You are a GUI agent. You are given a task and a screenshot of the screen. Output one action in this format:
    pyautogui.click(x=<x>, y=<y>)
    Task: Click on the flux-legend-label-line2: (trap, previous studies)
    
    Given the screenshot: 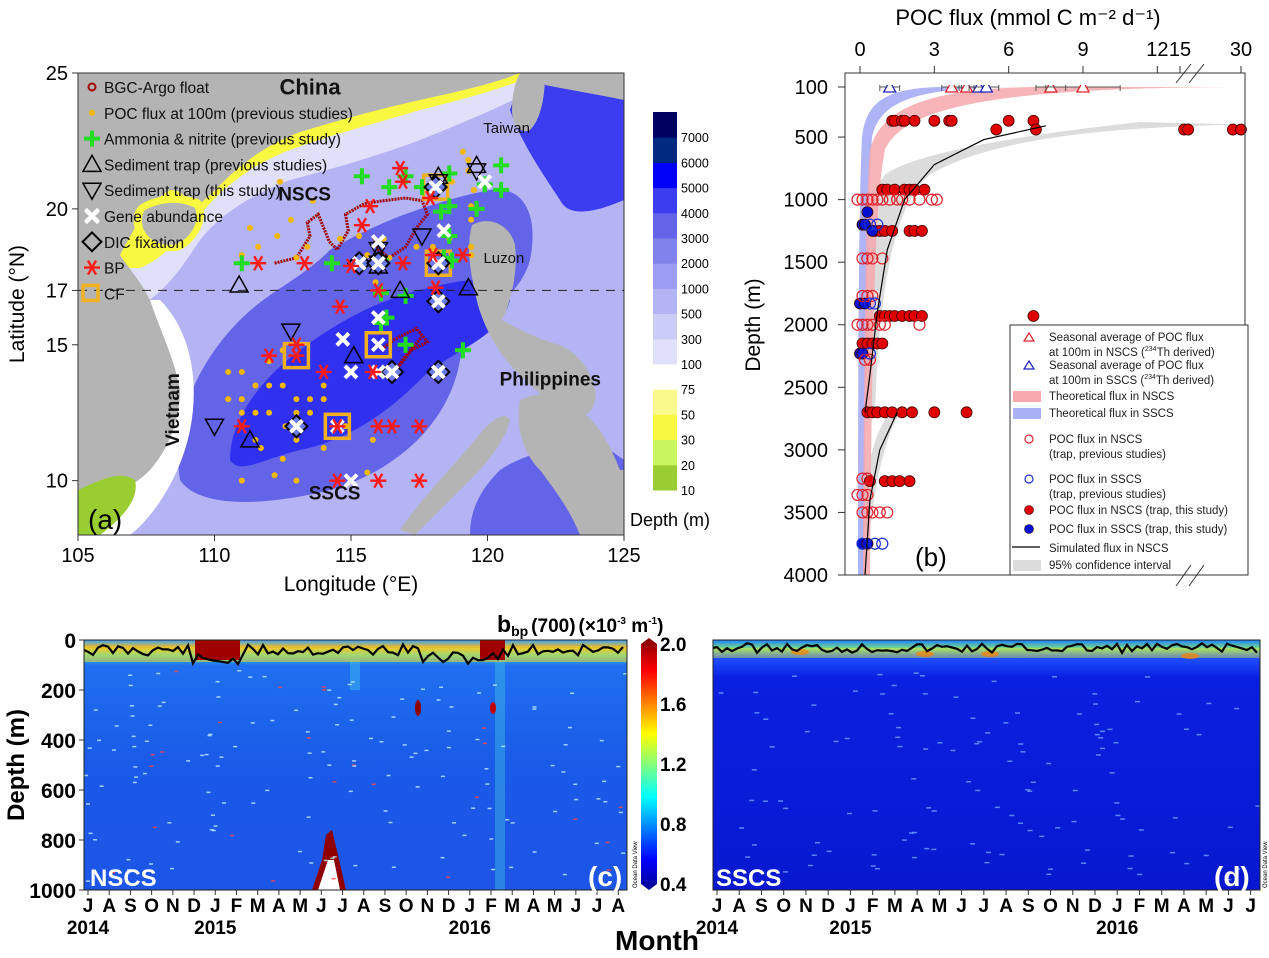 What is the action you would take?
    pyautogui.click(x=1107, y=495)
    